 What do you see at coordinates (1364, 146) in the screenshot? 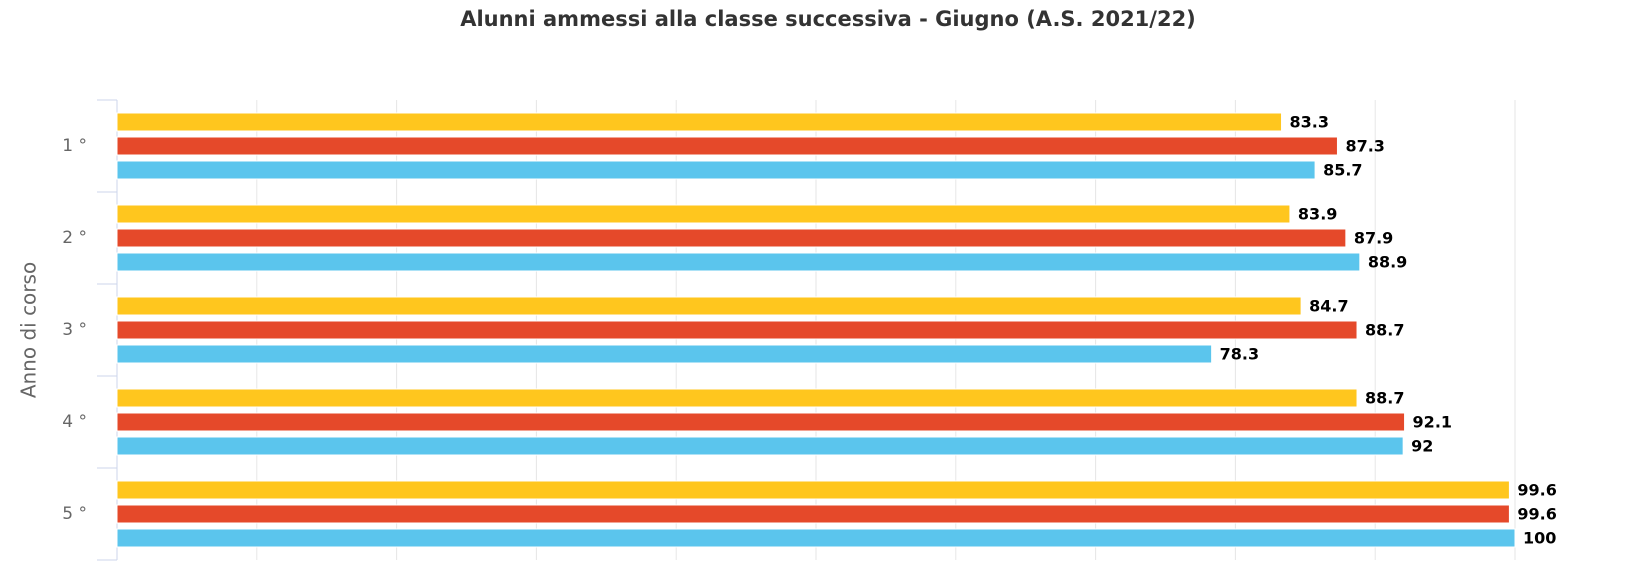
I see `data-label: 87.3` at bounding box center [1364, 146].